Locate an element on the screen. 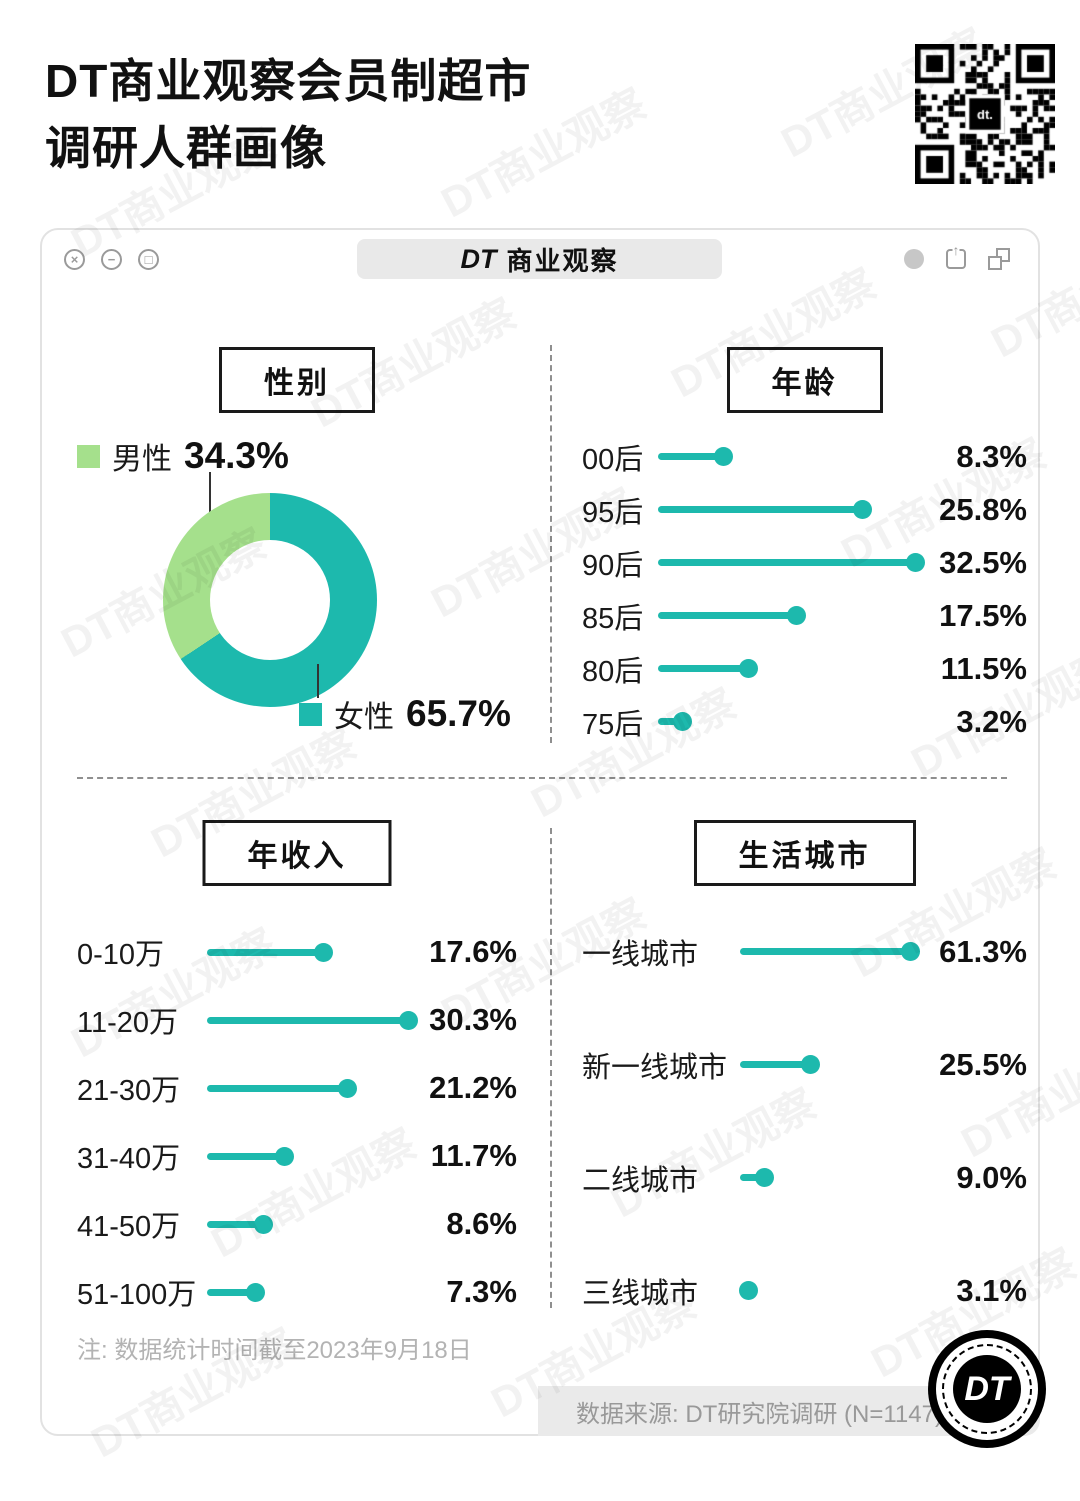  category-label: 0-10万 is located at coordinates (121, 955).